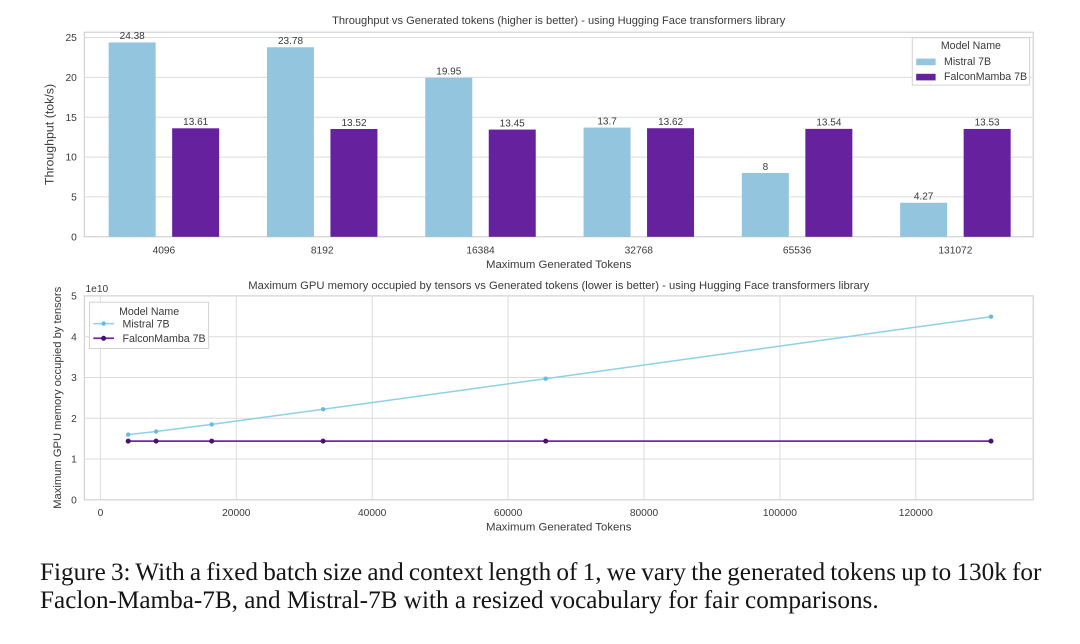  I want to click on svg-text: 25, so click(71, 38).